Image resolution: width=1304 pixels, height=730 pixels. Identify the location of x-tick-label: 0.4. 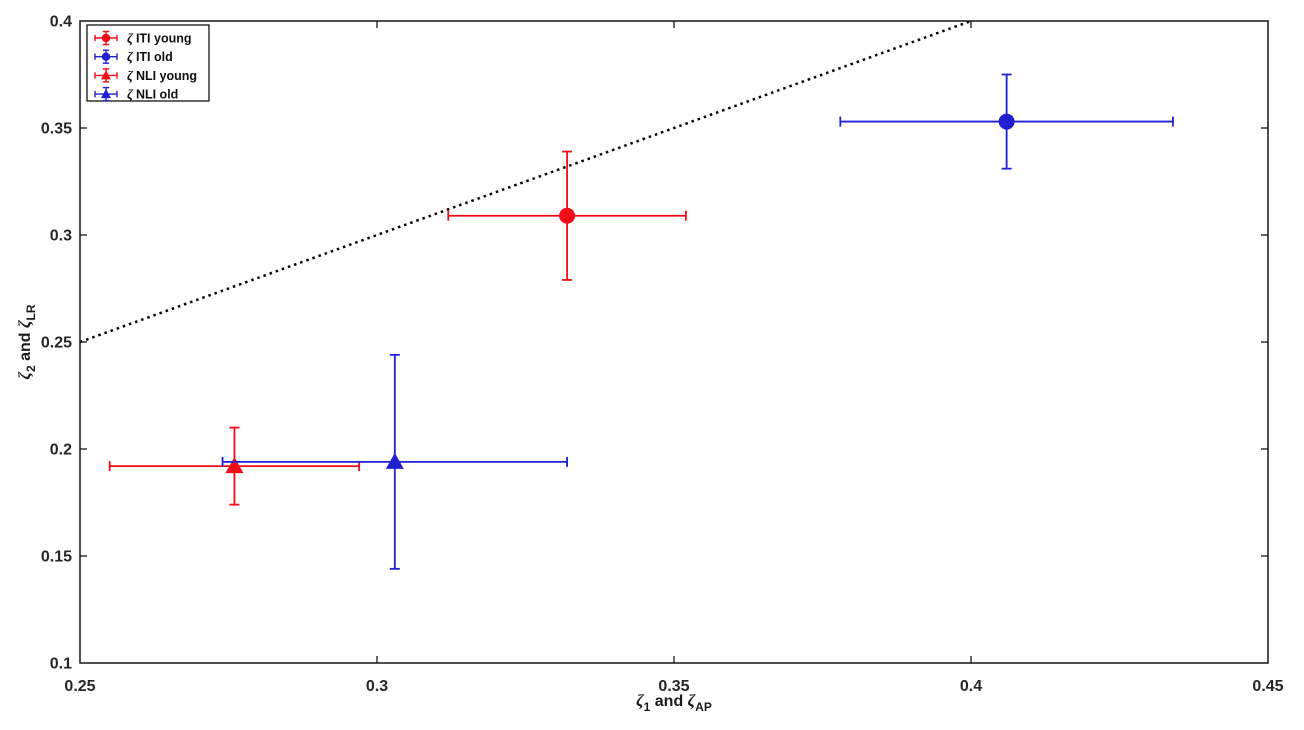
(971, 686).